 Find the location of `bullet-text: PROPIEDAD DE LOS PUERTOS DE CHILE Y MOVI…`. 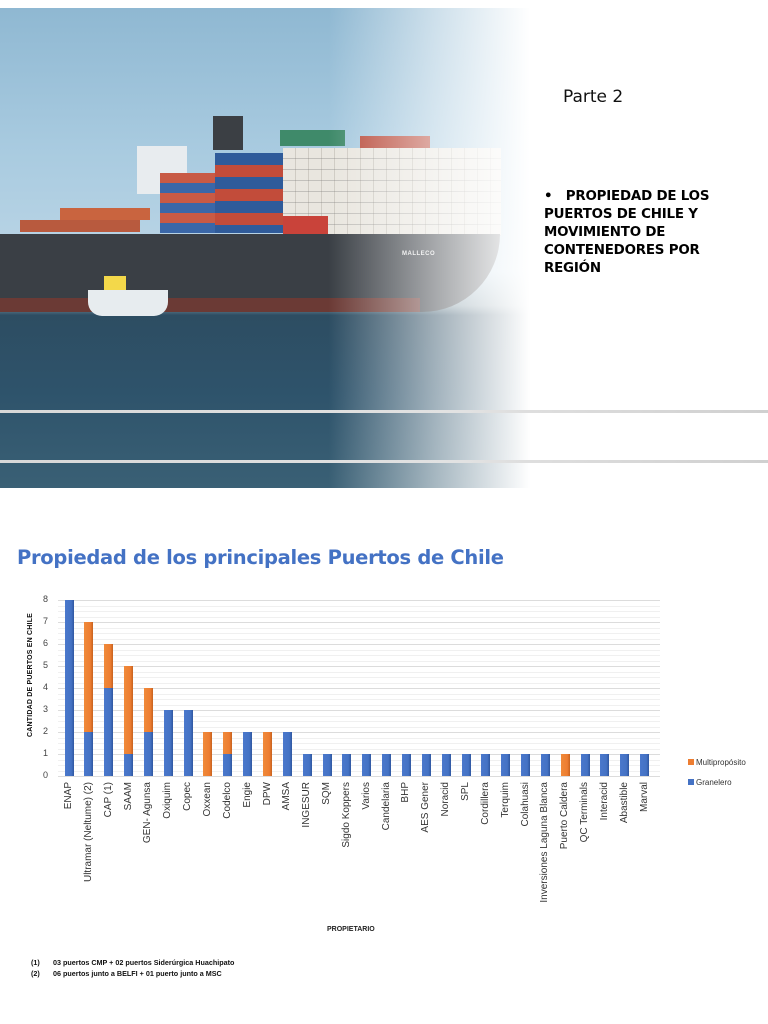

bullet-text: PROPIEDAD DE LOS PUERTOS DE CHILE Y MOVI… is located at coordinates (627, 232).